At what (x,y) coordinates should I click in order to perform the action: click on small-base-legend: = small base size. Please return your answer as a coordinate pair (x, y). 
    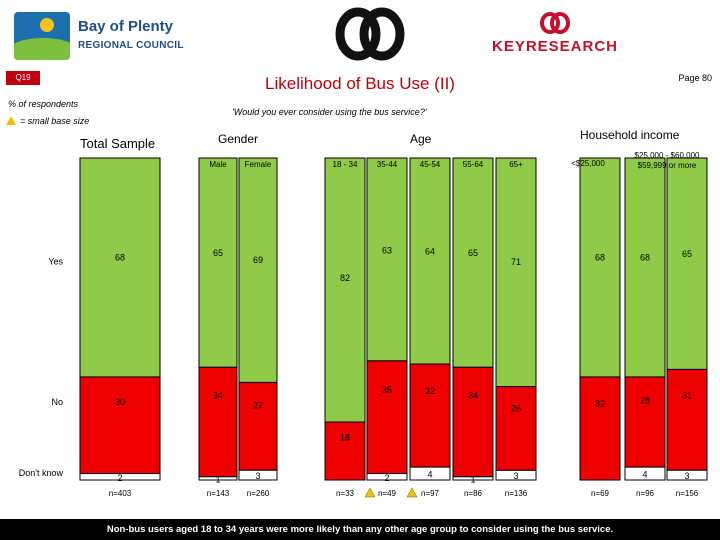
    Looking at the image, I should click on (47, 121).